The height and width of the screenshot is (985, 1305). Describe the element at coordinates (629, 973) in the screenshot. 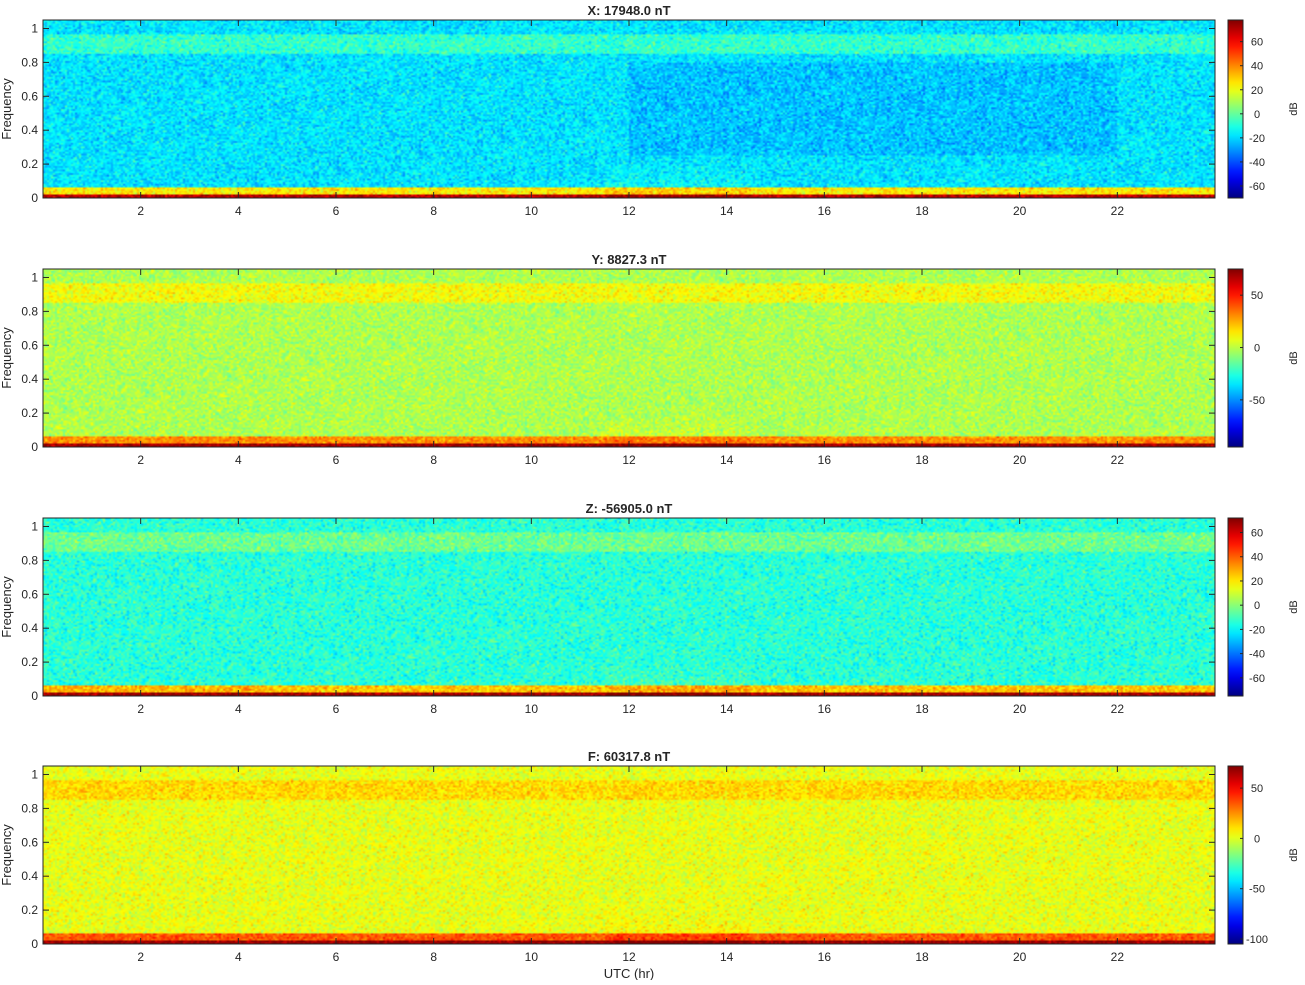

I see `x-axis-label: UTC (hr)` at that location.